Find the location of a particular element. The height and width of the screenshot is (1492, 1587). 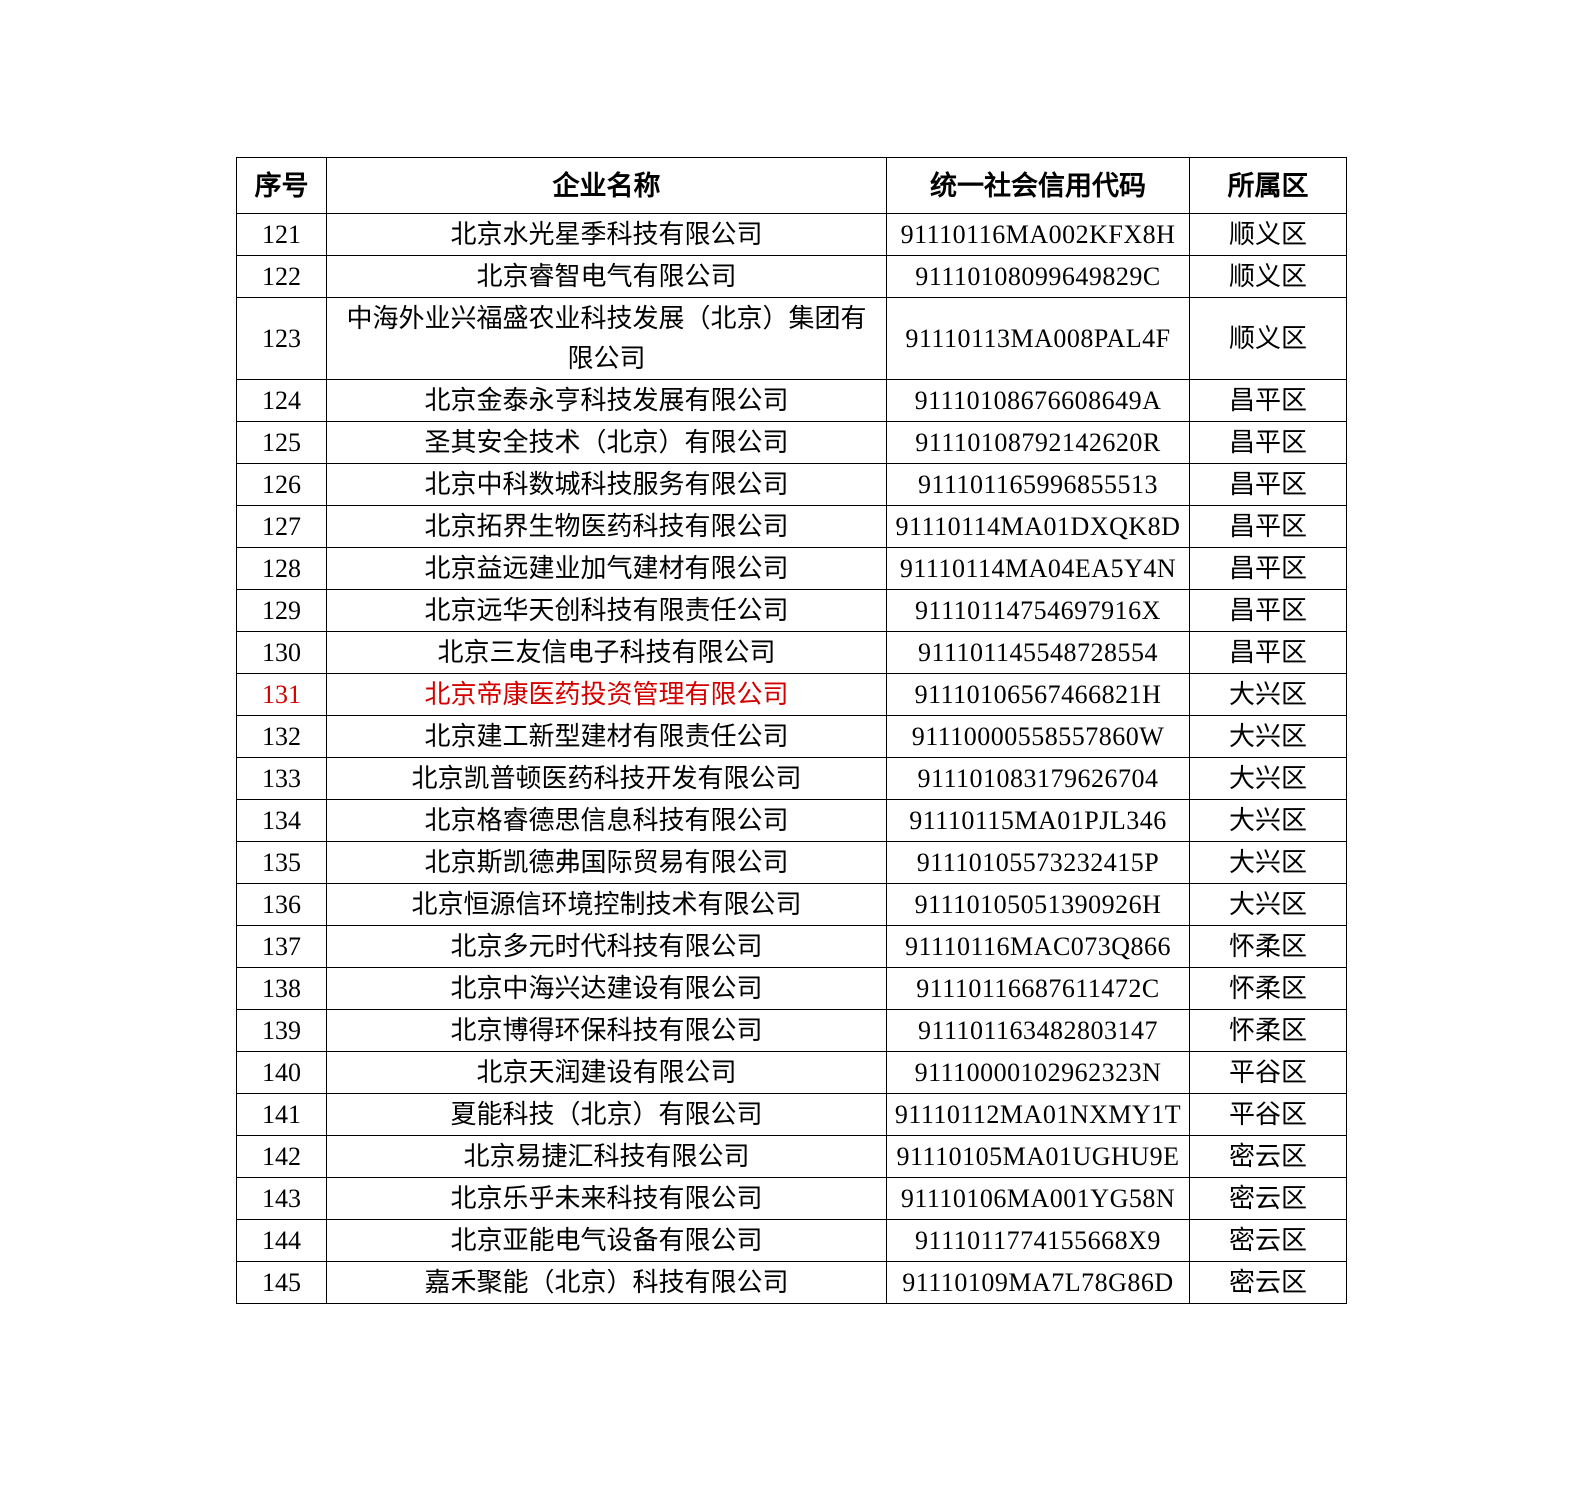

header-code: 统一社会信用代码 is located at coordinates (1038, 185).